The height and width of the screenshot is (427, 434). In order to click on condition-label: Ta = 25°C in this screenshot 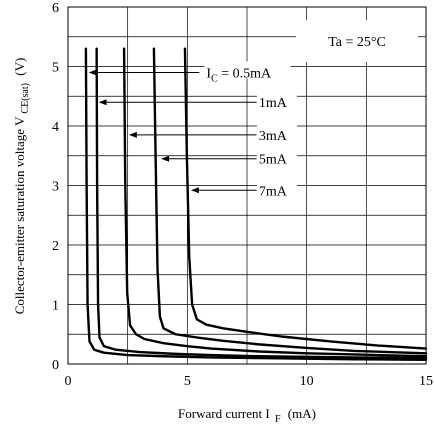, I will do `click(357, 42)`.